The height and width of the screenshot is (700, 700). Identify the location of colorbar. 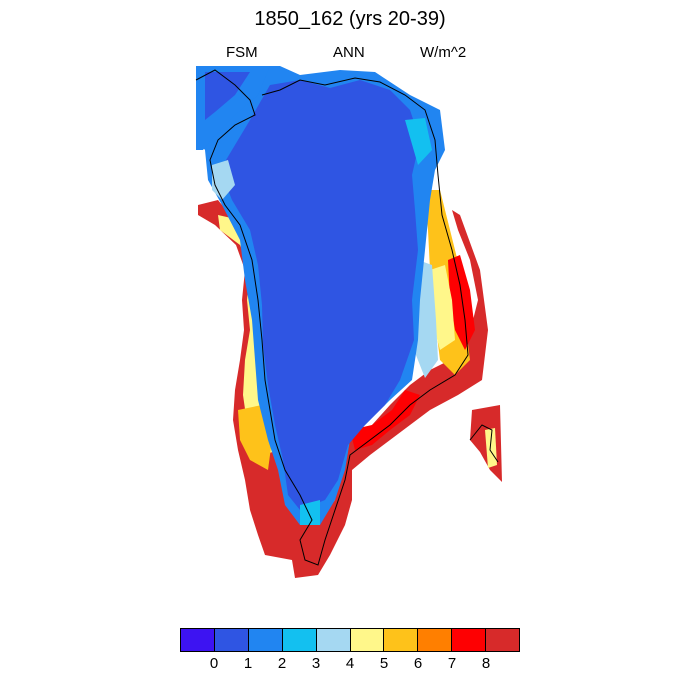
(350, 640).